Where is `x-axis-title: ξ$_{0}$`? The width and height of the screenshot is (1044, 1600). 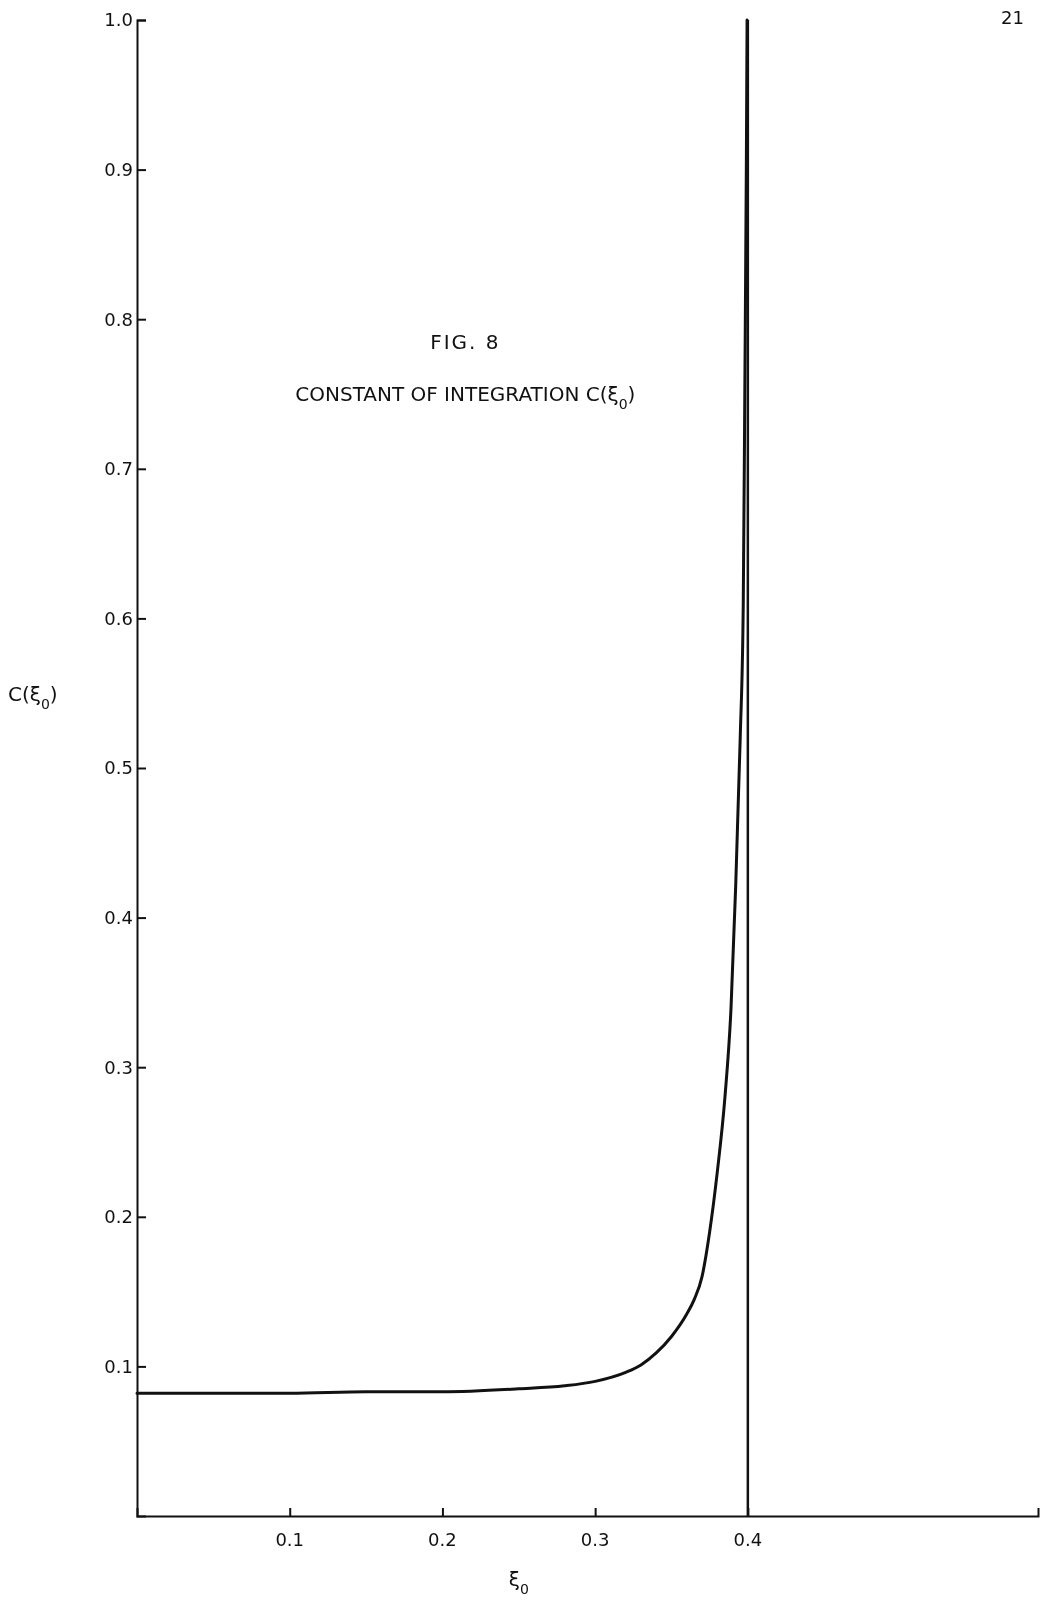
x-axis-title: ξ$_{0}$ is located at coordinates (518, 1582).